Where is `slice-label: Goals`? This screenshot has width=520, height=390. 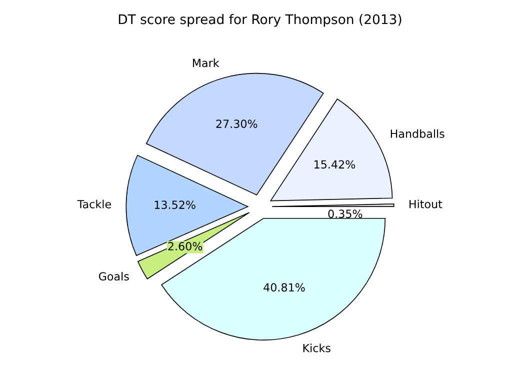 slice-label: Goals is located at coordinates (113, 276).